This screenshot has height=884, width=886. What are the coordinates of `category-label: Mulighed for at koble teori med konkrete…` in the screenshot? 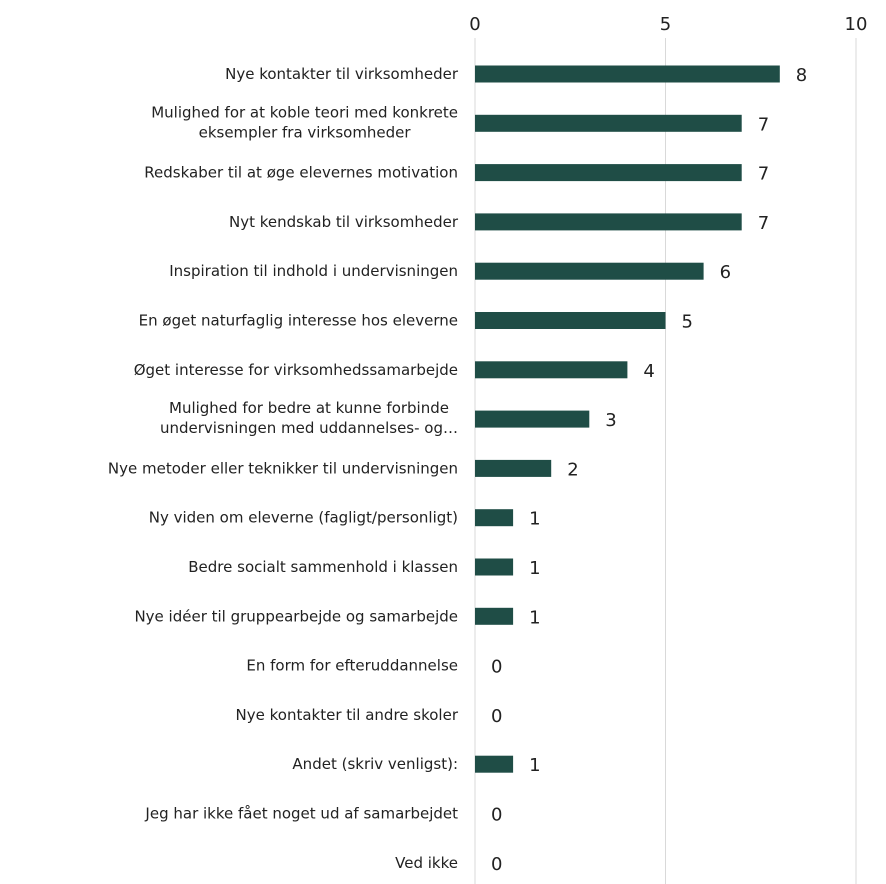 It's located at (304, 122).